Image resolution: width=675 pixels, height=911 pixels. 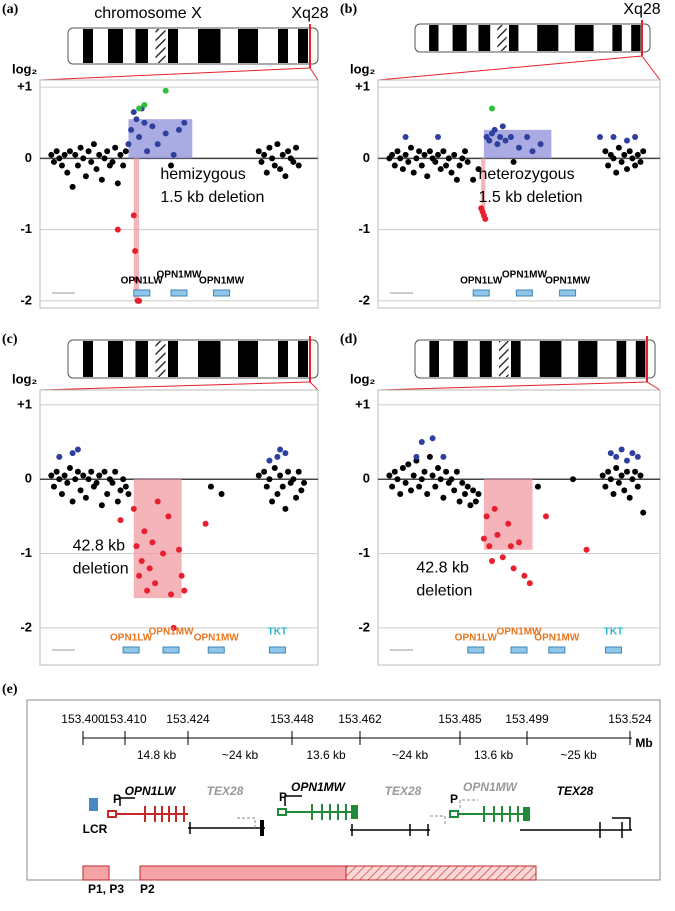 What do you see at coordinates (96, 873) in the screenshot?
I see `deletion-bar` at bounding box center [96, 873].